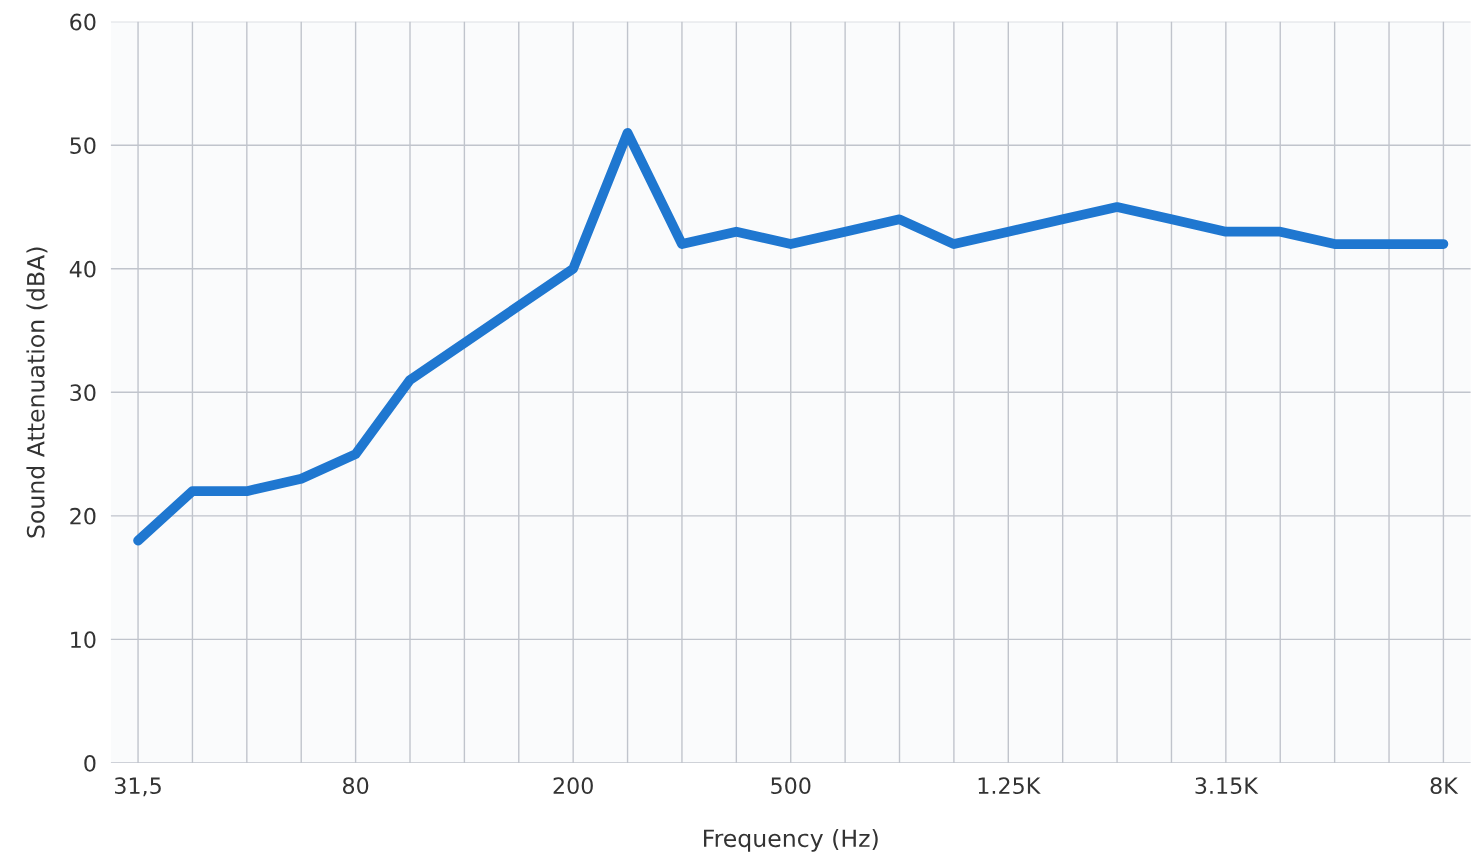 The width and height of the screenshot is (1478, 867). I want to click on y-tick-label: 40, so click(82, 269).